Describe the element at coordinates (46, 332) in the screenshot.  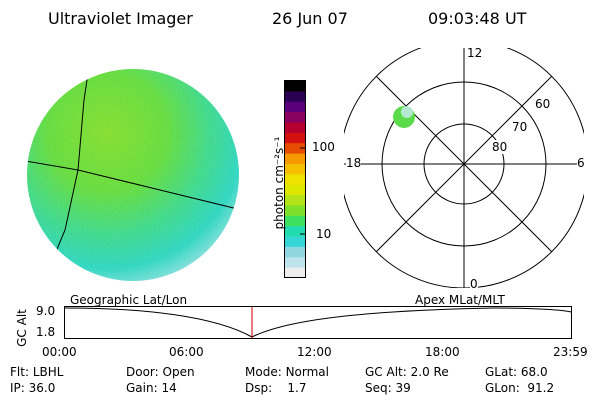
I see `alt-tick-low: 1.8` at that location.